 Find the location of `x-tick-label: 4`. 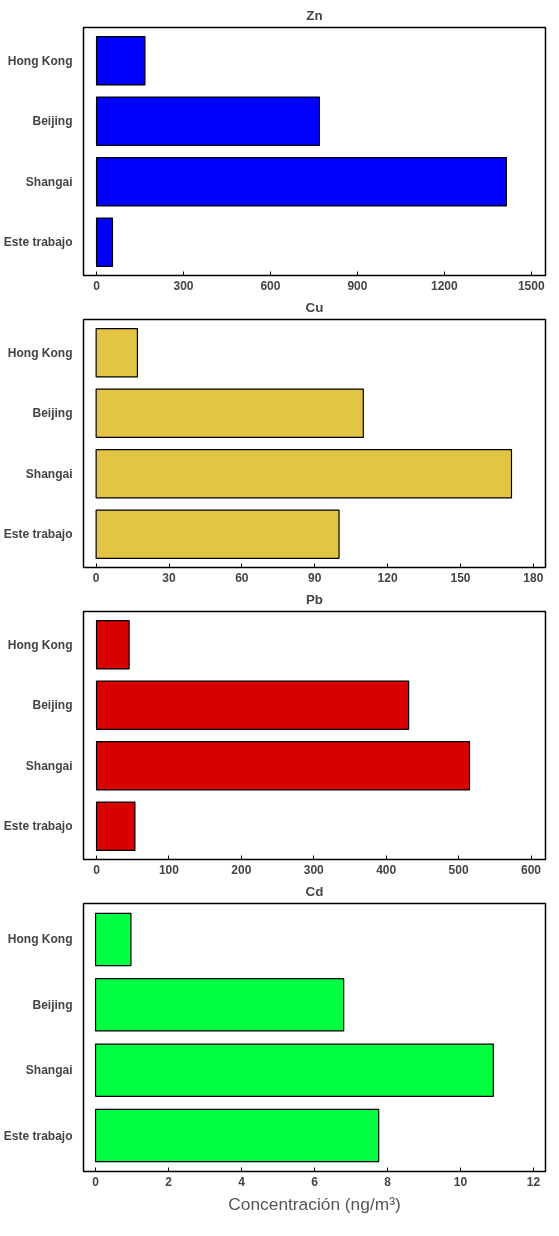

x-tick-label: 4 is located at coordinates (242, 1181).